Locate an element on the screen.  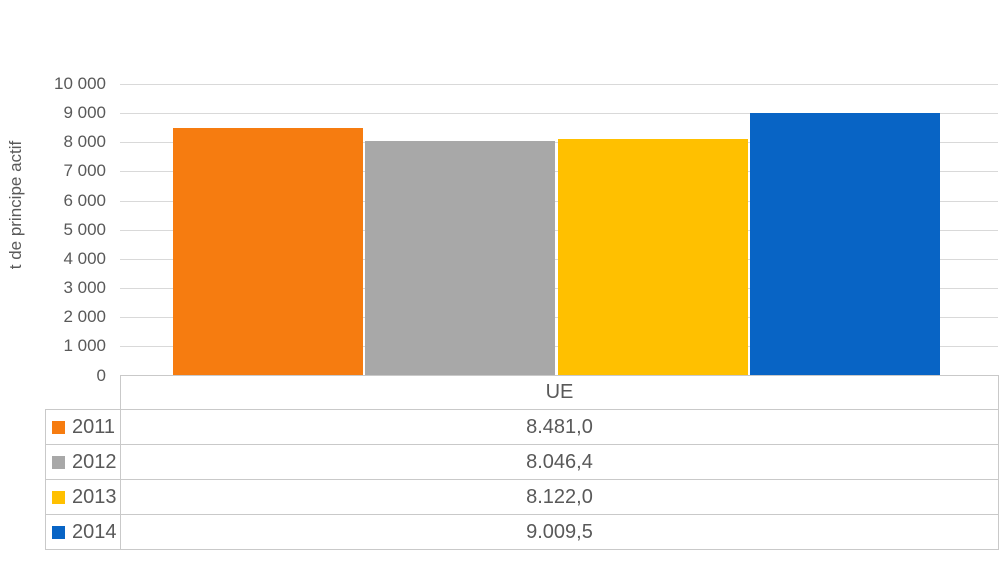
y-tick-label: 8 000 is located at coordinates (84, 142).